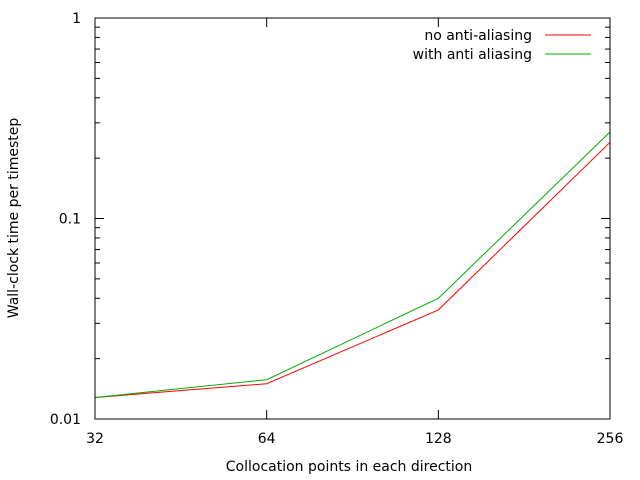 This screenshot has width=640, height=480. What do you see at coordinates (65, 420) in the screenshot?
I see `y-tick-label: 0.01` at bounding box center [65, 420].